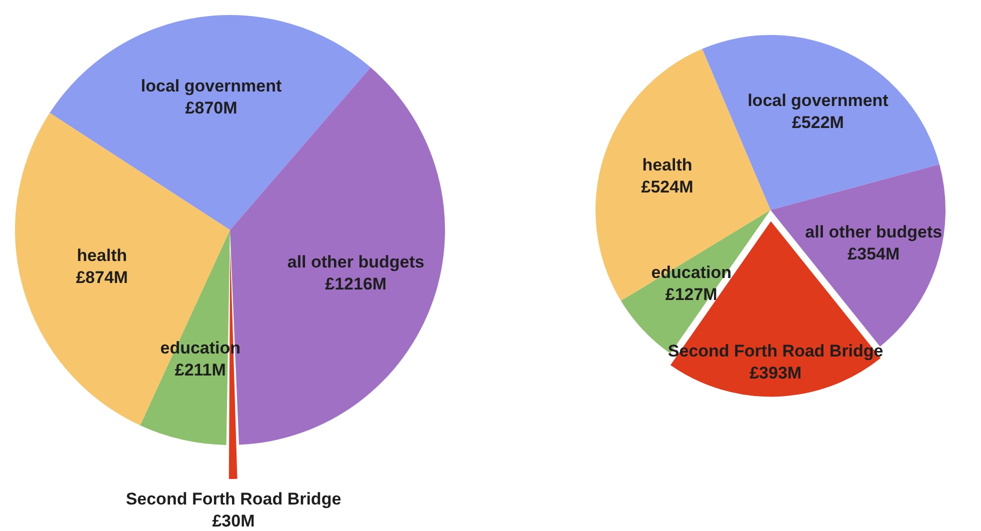 The width and height of the screenshot is (981, 531). Describe the element at coordinates (233, 520) in the screenshot. I see `data-label: £30M` at that location.